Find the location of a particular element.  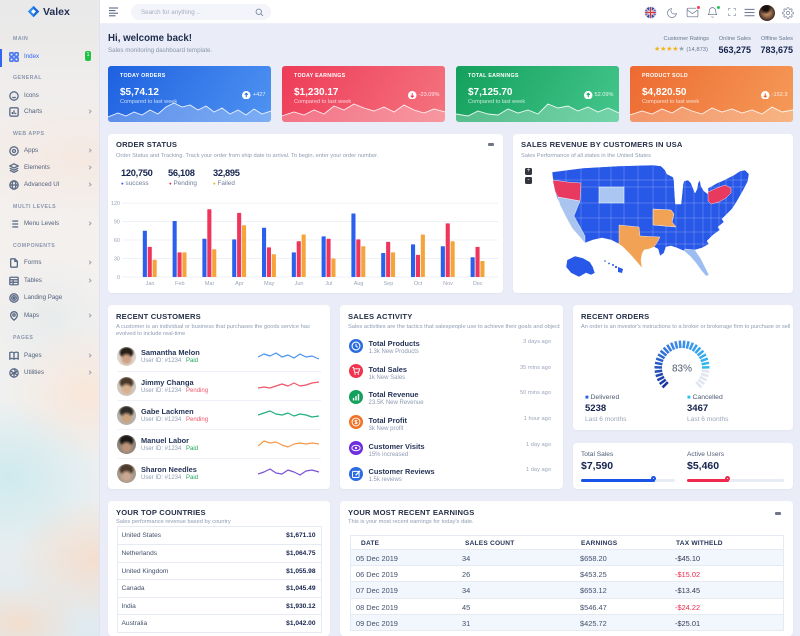

svg-text: Apr is located at coordinates (239, 284).